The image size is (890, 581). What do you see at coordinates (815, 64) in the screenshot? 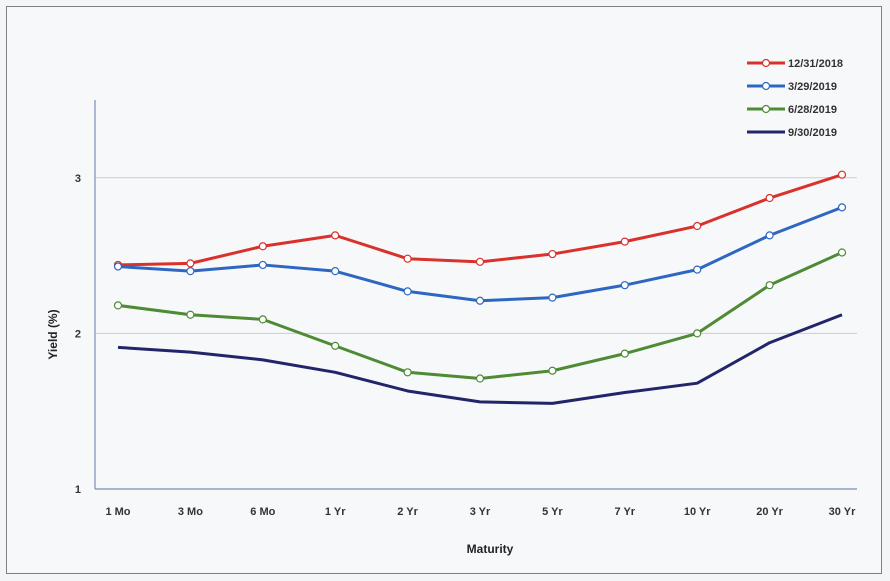
I see `legend-label: 12/31/2018` at bounding box center [815, 64].